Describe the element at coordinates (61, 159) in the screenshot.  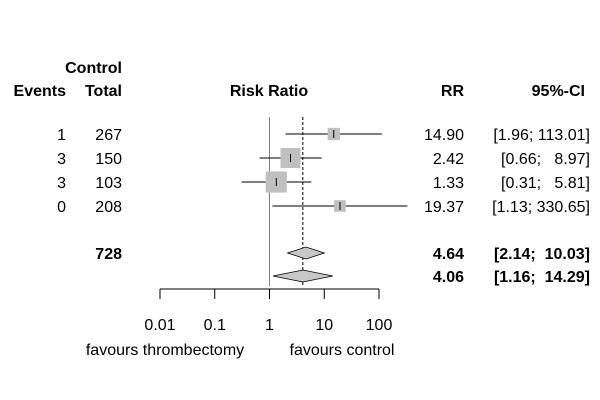
I see `study-events-2: 3` at that location.